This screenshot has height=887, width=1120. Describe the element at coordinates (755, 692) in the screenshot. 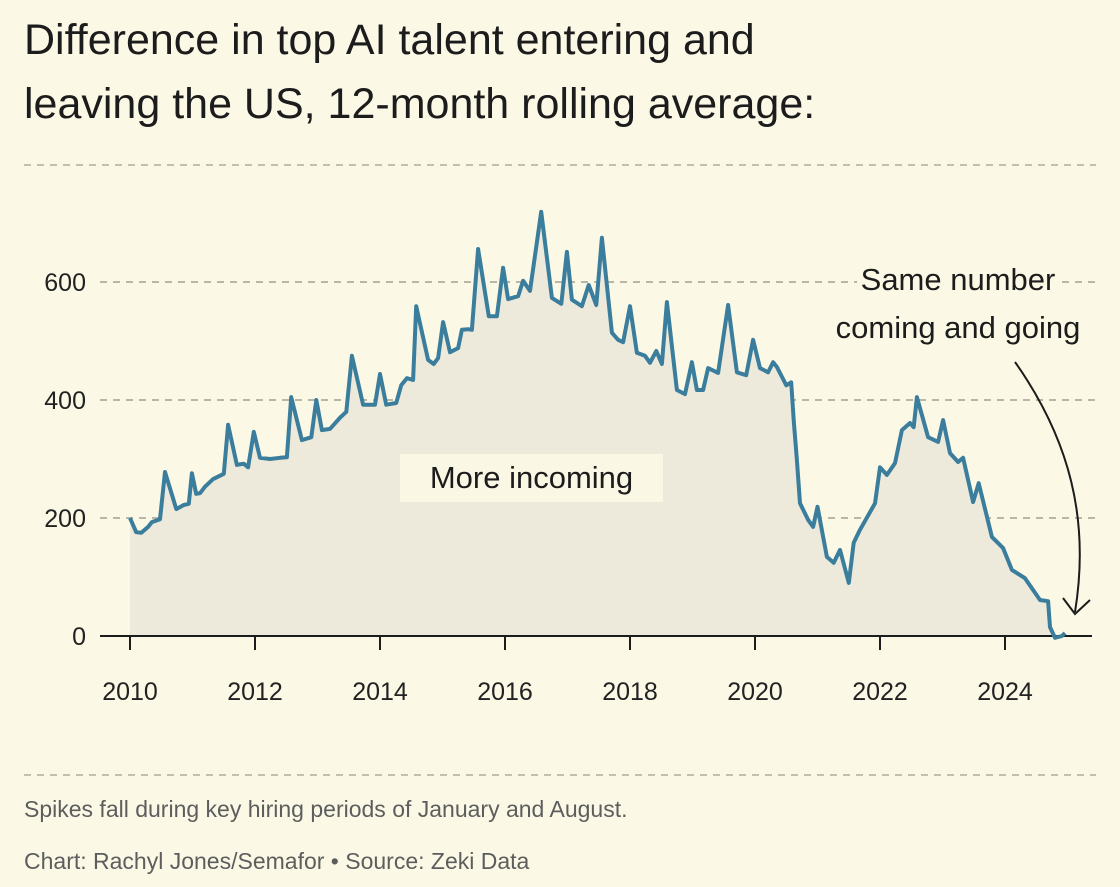

I see `x-tick-label: 2020` at that location.